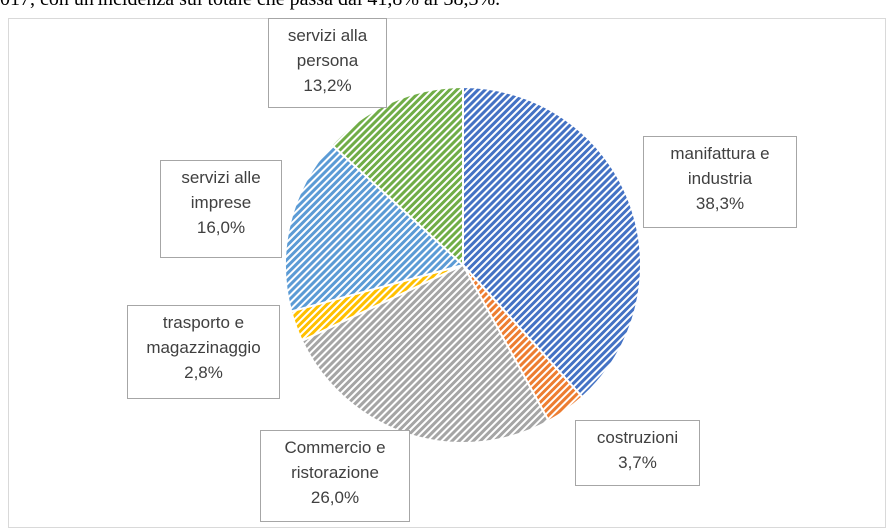 This screenshot has width=887, height=528. I want to click on value-label: 3,7%, so click(637, 462).